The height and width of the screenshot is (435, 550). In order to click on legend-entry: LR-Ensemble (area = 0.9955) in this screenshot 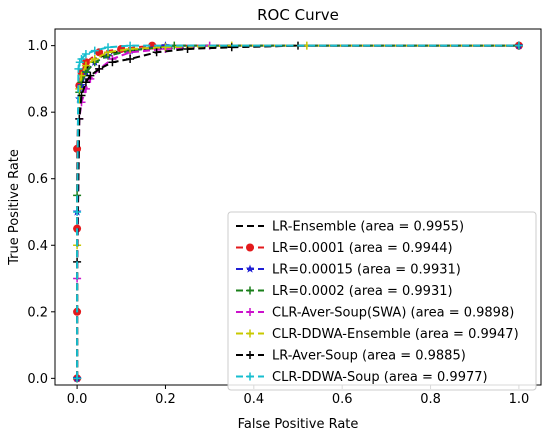, I will do `click(350, 227)`.